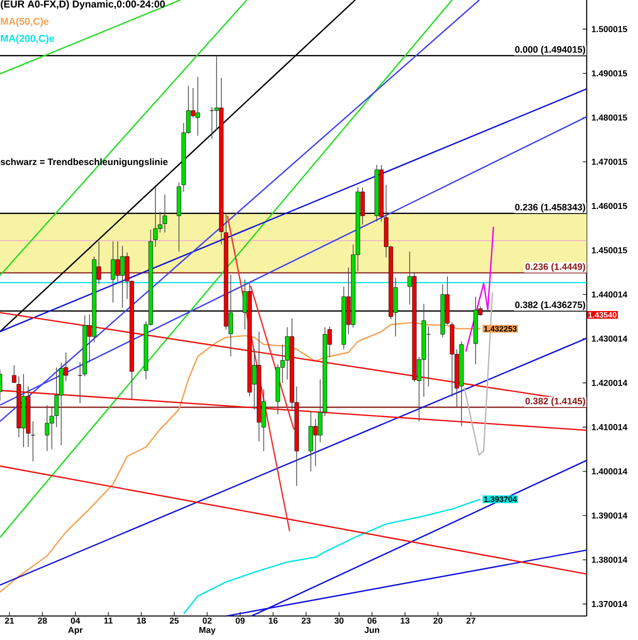 This screenshot has height=640, width=638. Describe the element at coordinates (42, 621) in the screenshot. I see `x-tick-label: 28` at that location.